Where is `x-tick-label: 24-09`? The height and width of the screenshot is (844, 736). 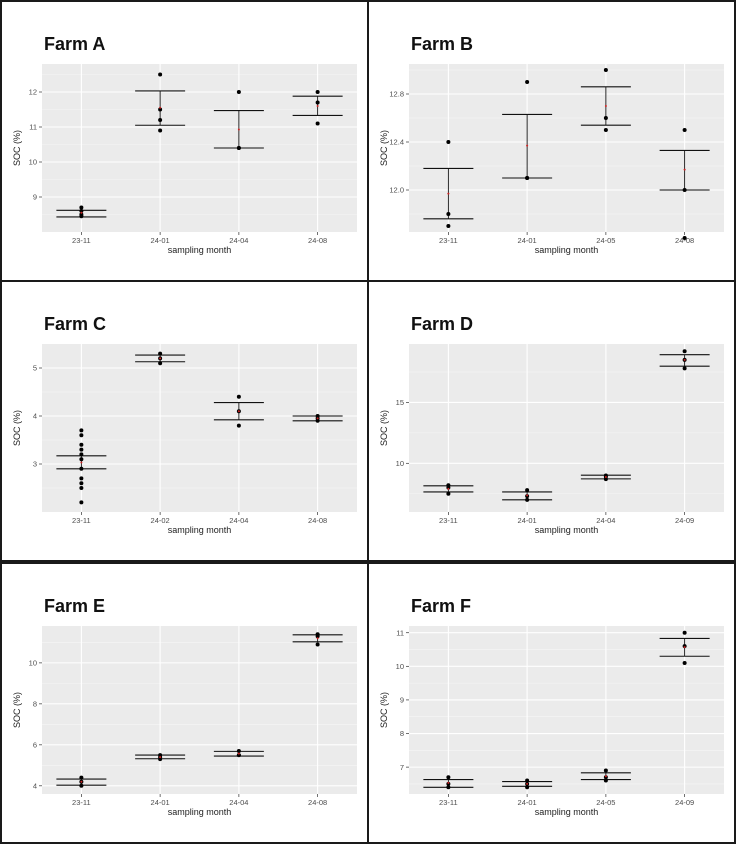
x-tick-label: 24-09 is located at coordinates (684, 802).